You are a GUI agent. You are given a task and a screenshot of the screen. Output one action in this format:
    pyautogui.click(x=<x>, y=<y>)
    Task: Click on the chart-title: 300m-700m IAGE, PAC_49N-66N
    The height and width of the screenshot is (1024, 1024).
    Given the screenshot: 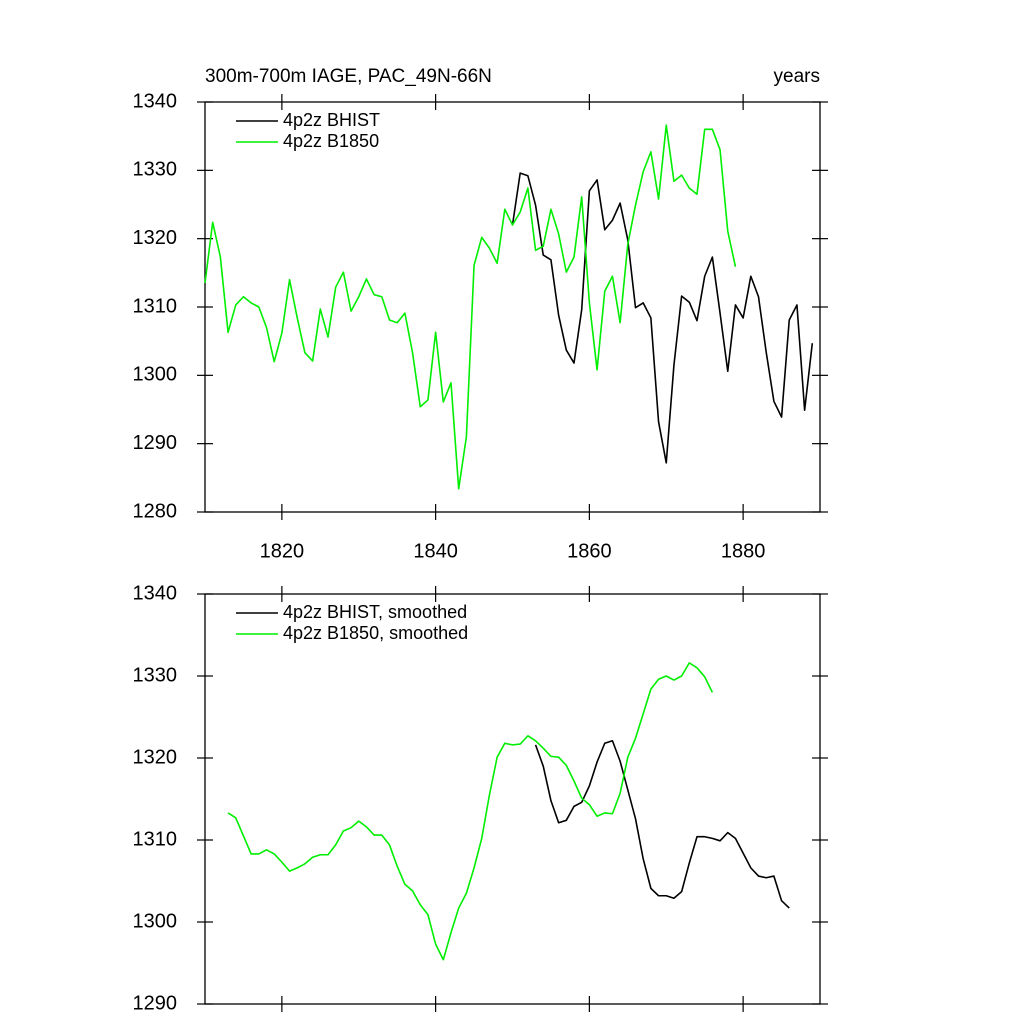 What is the action you would take?
    pyautogui.click(x=348, y=76)
    